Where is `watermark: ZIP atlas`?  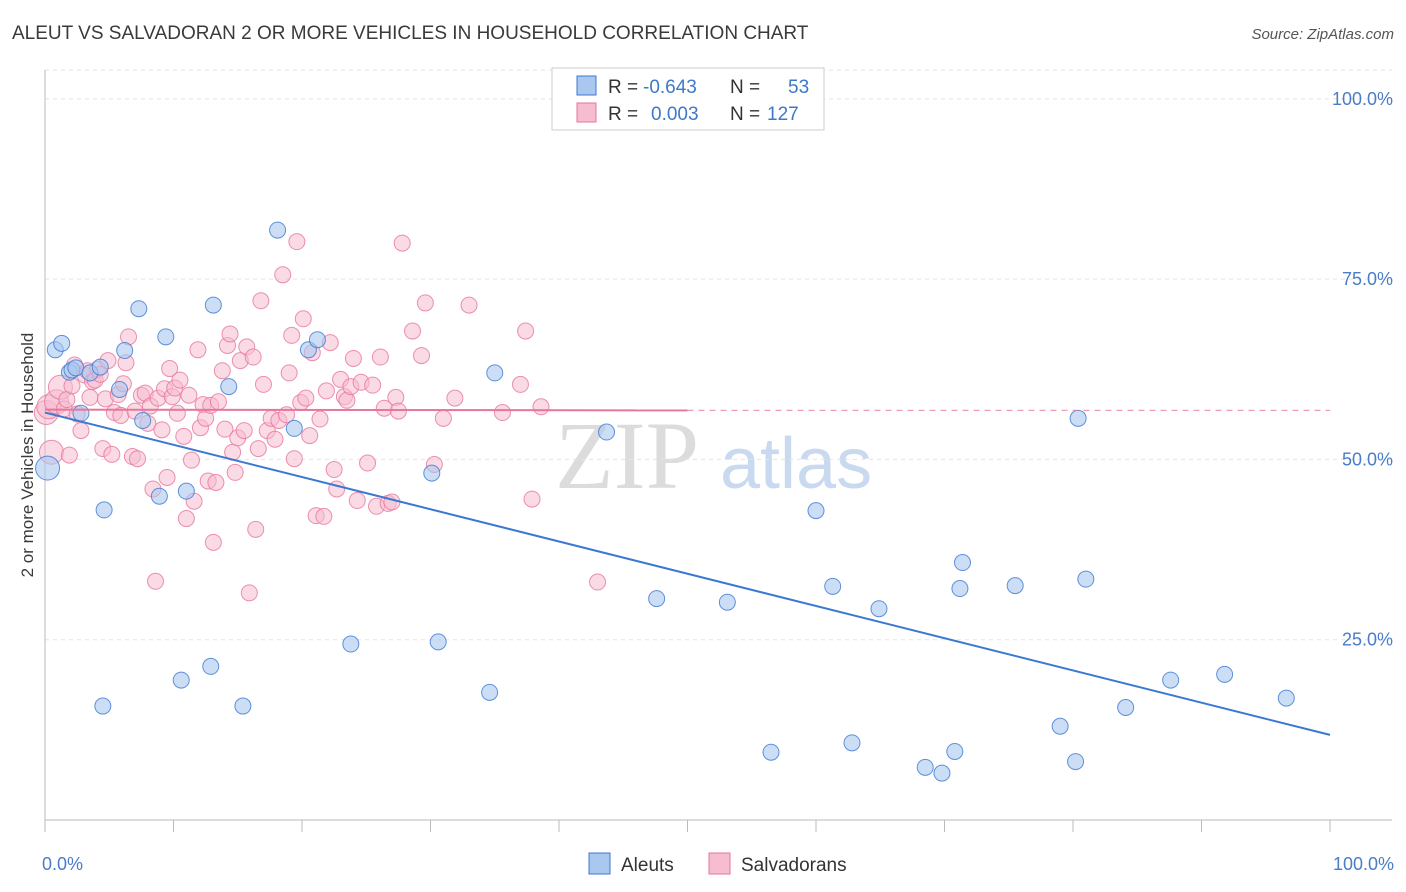
watermark: ZIP atlas is located at coordinates (713, 455).